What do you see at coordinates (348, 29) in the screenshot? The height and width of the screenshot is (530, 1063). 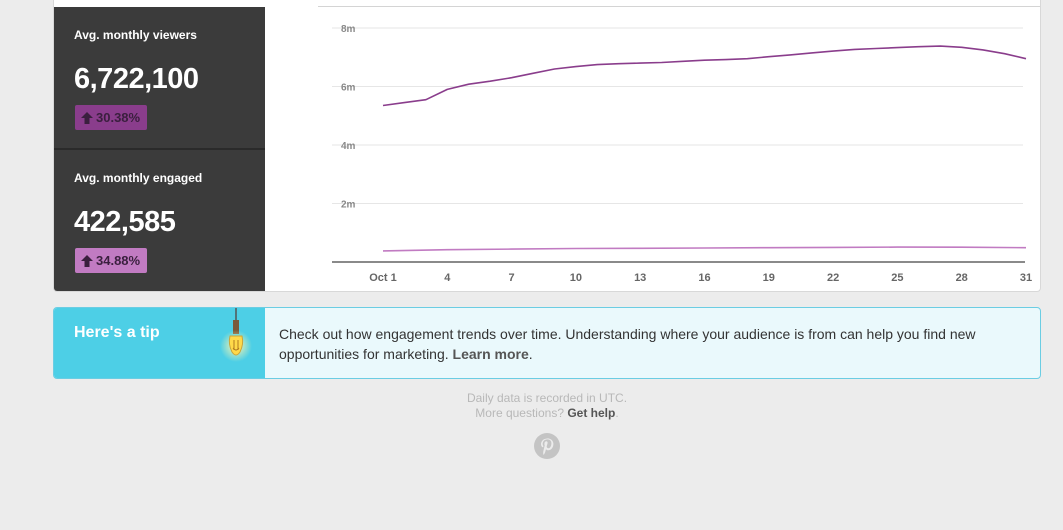 I see `y-tick-label: 8m` at bounding box center [348, 29].